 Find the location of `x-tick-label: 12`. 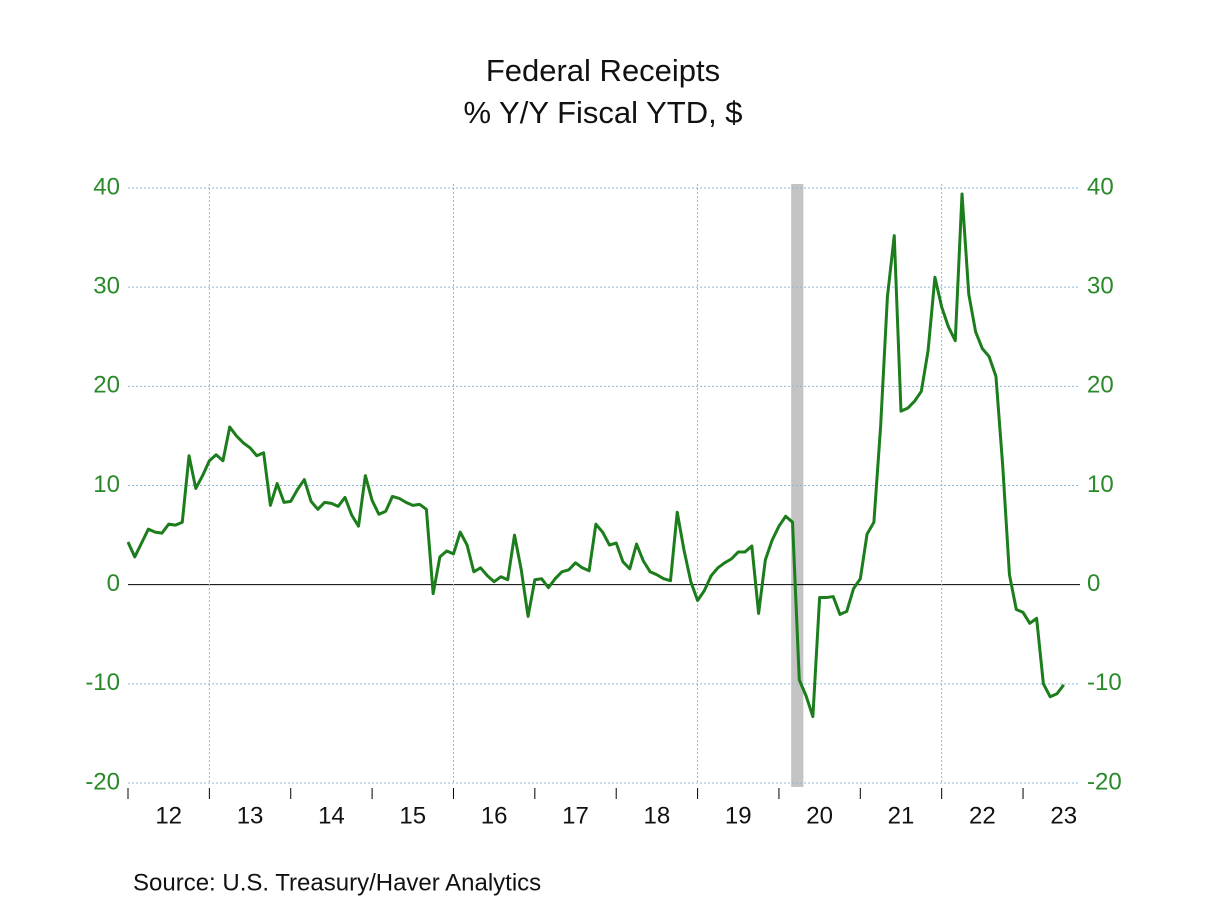

x-tick-label: 12 is located at coordinates (168, 815).